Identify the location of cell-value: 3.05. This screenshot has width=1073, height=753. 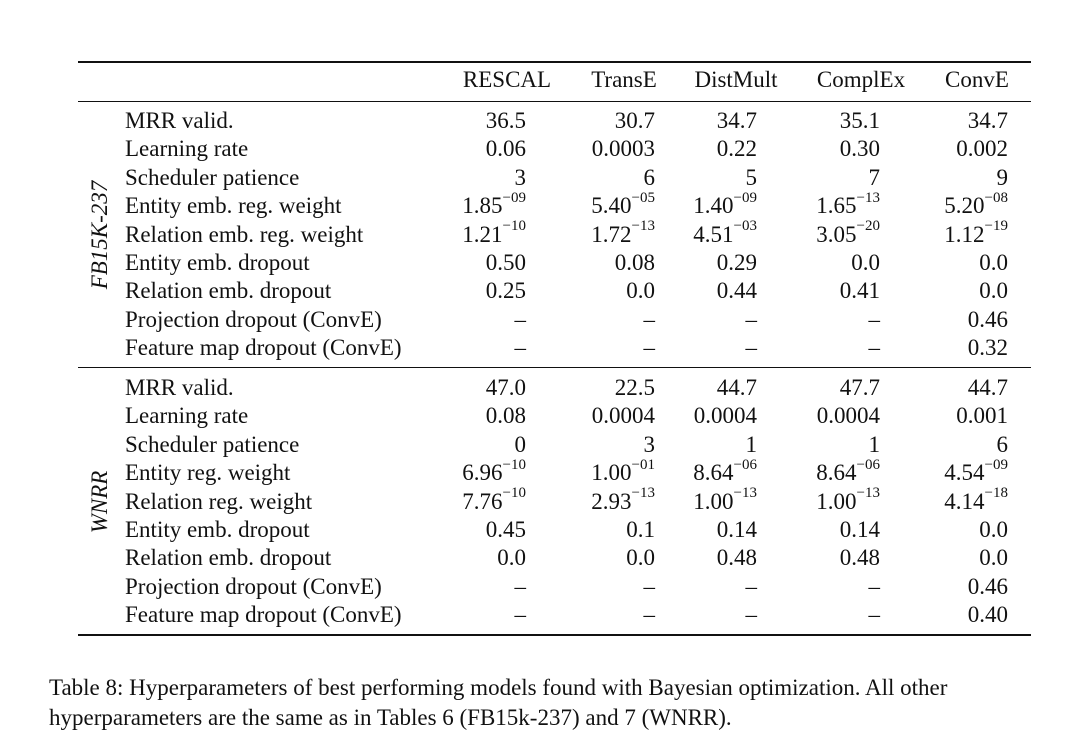
(836, 234).